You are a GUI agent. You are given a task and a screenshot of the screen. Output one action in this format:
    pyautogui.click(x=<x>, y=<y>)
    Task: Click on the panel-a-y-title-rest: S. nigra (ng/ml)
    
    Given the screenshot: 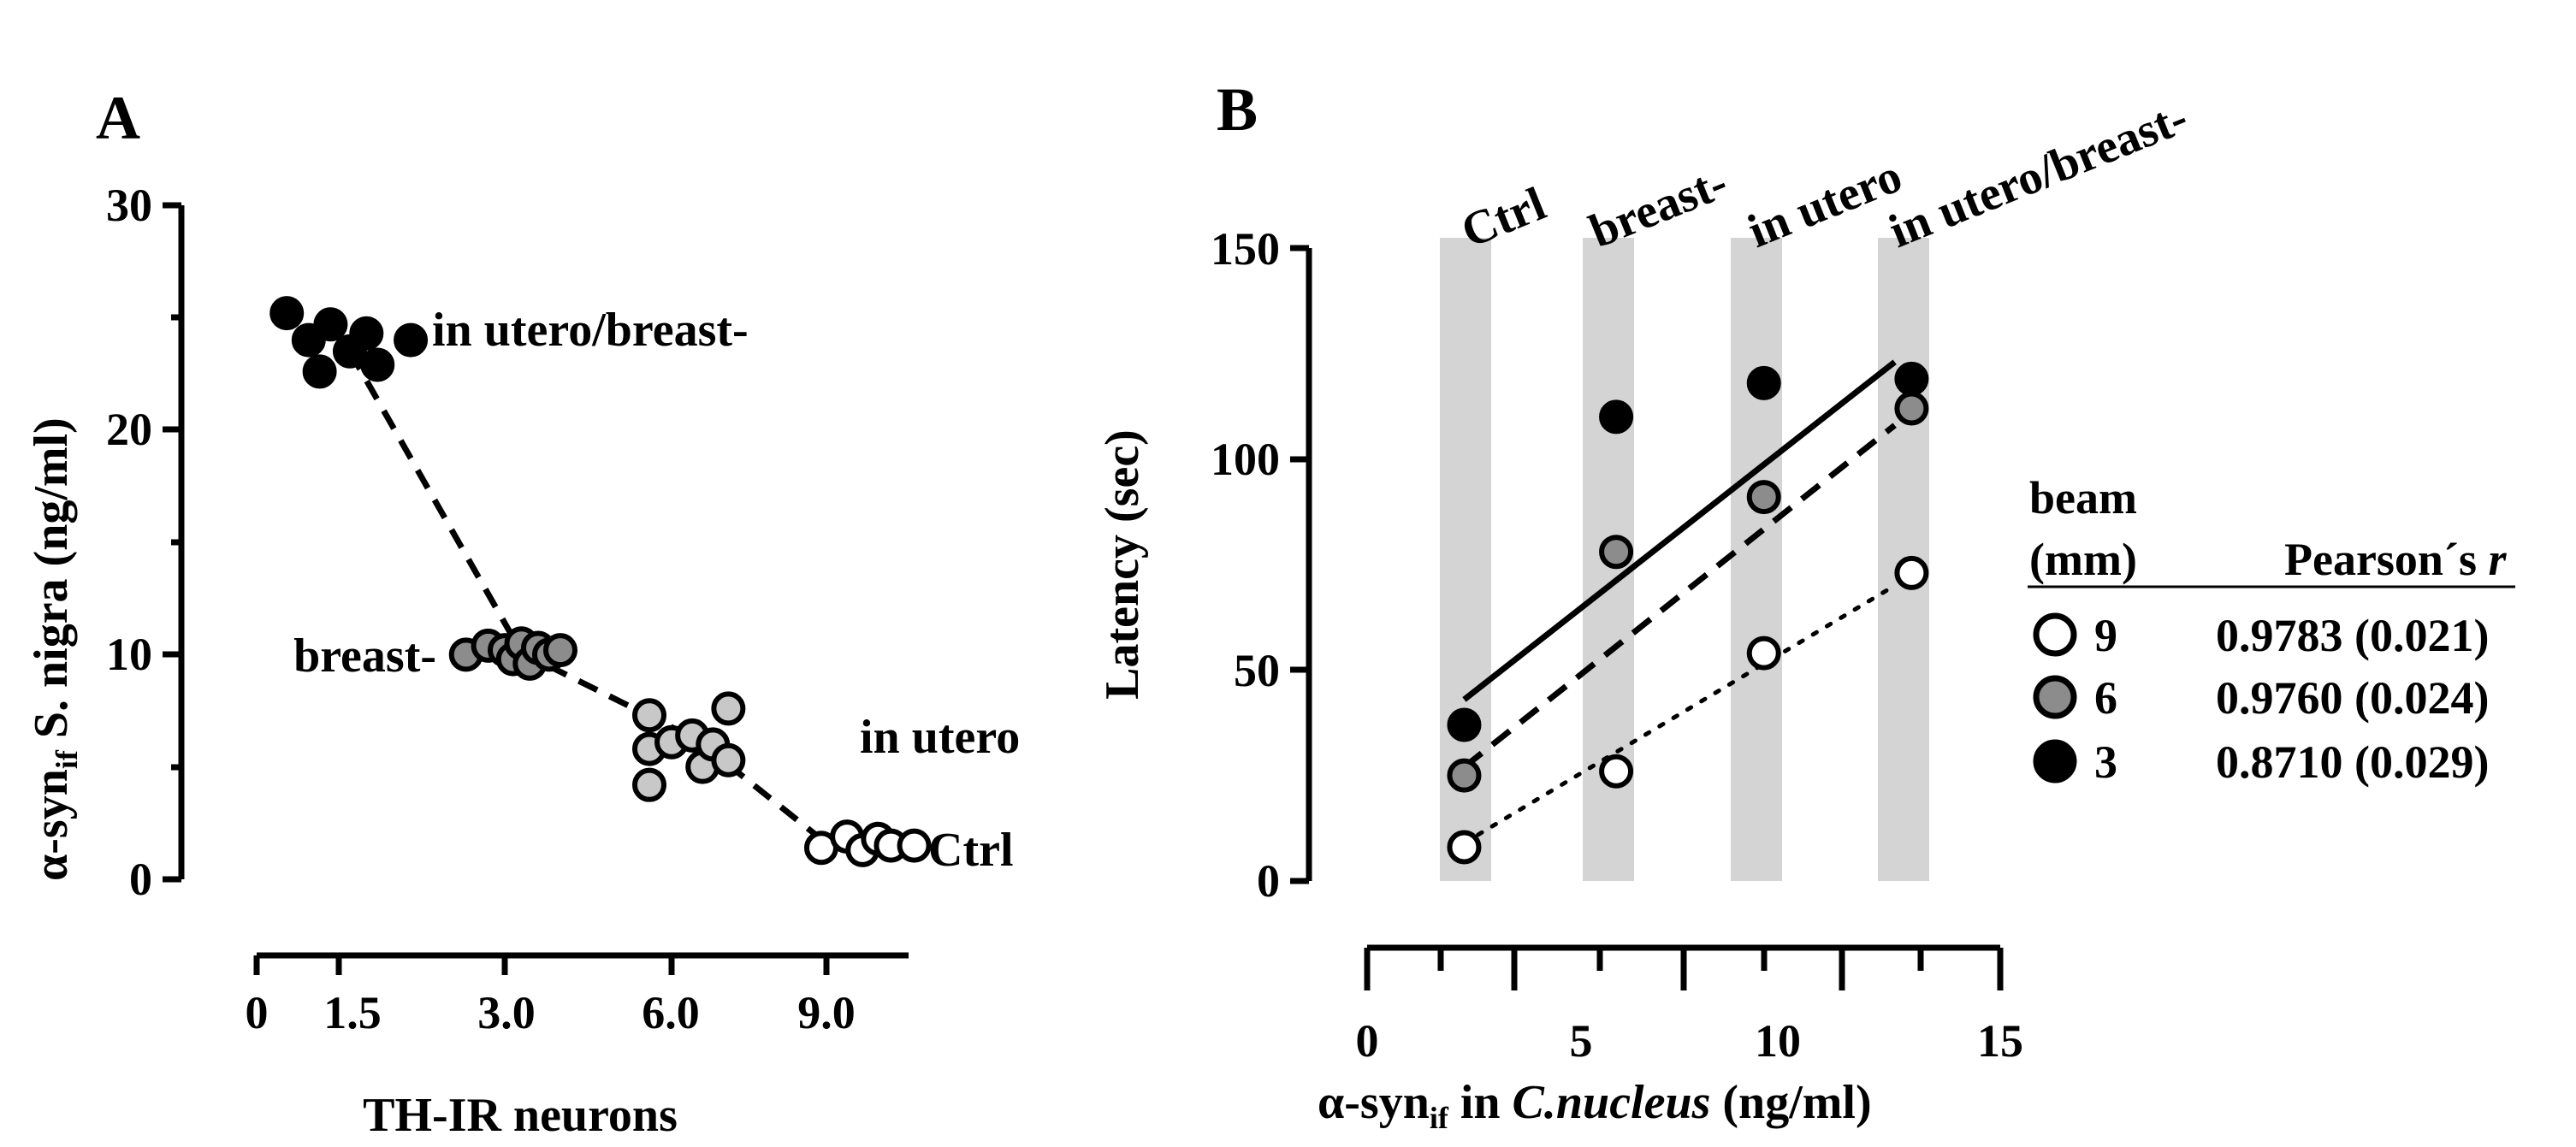 What is the action you would take?
    pyautogui.click(x=51, y=583)
    